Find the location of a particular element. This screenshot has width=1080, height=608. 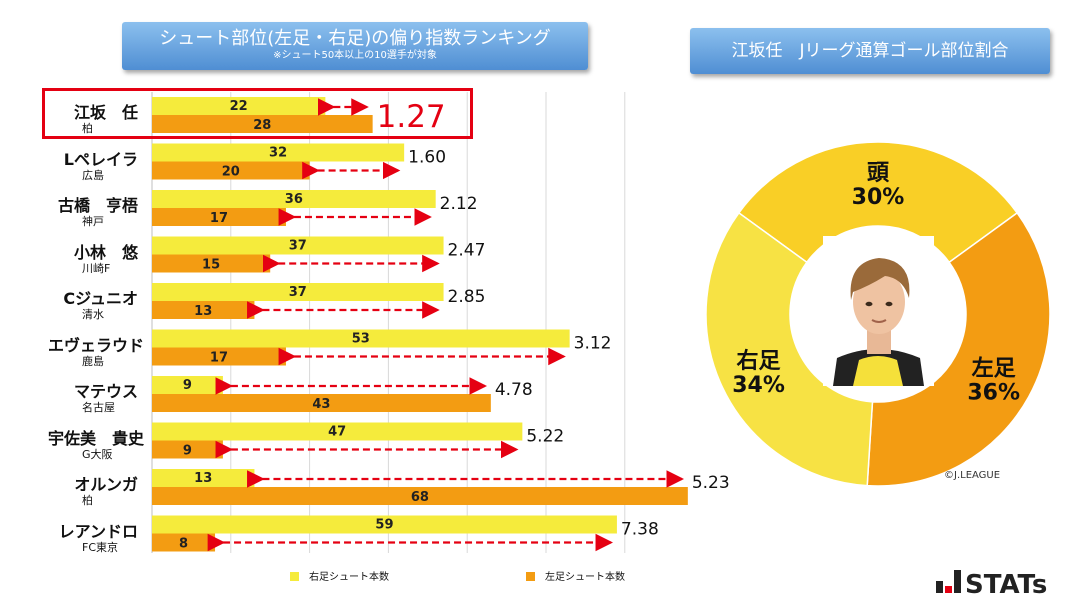

data-label-left-foot: 8 is located at coordinates (183, 544).